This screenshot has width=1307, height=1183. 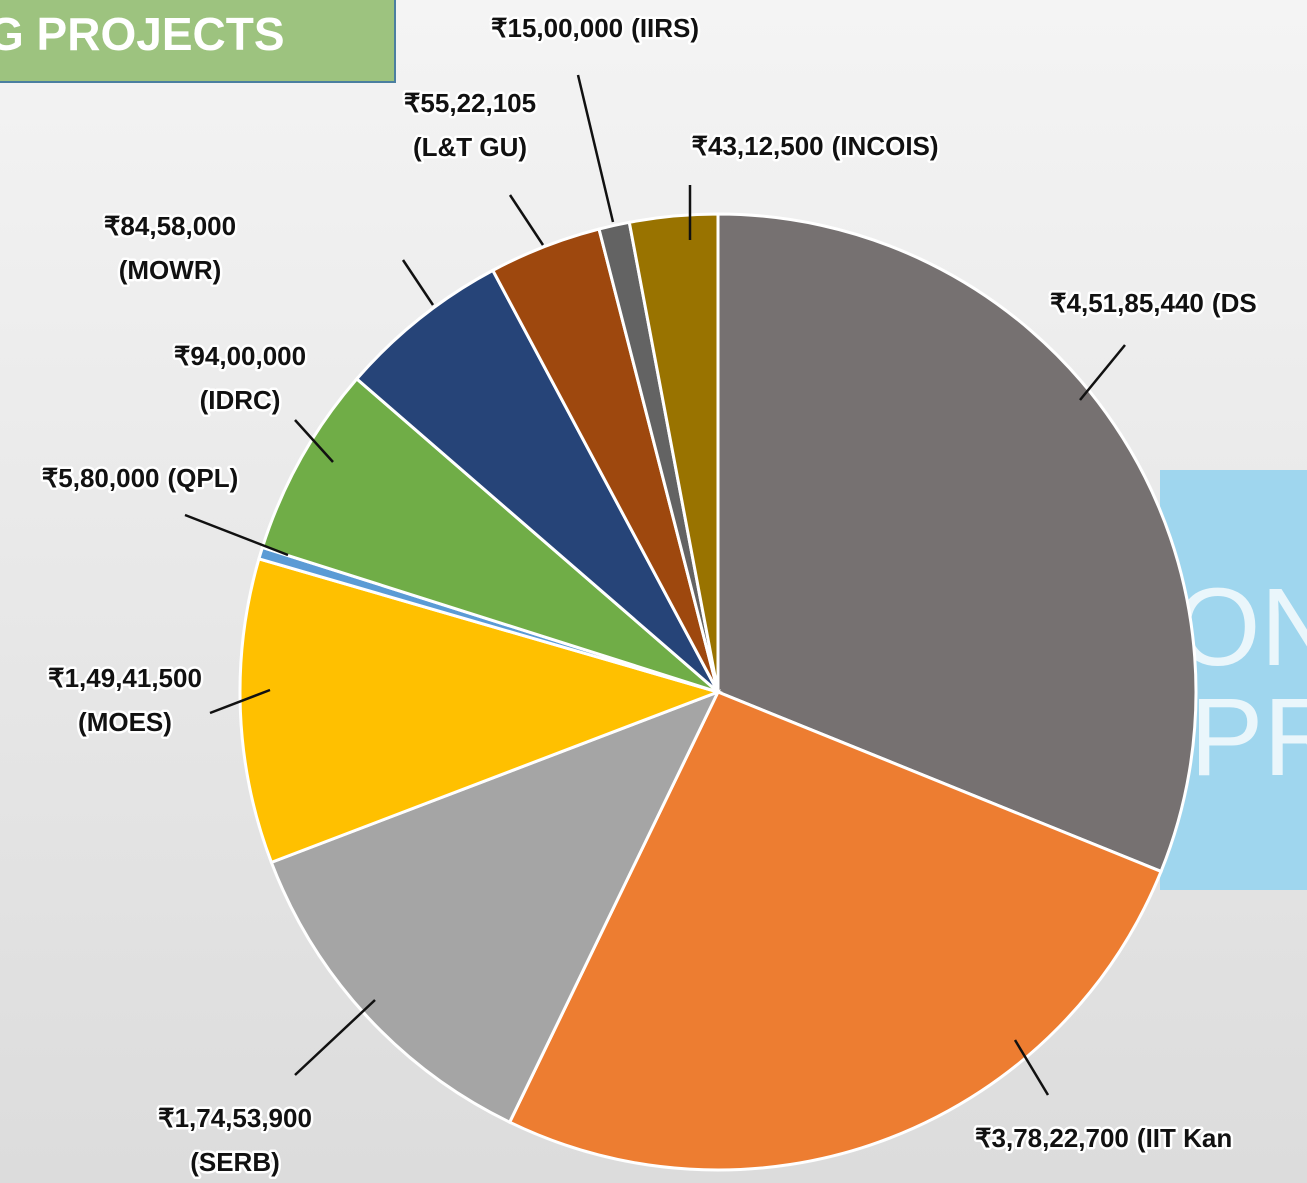 What do you see at coordinates (202, 478) in the screenshot?
I see `category-label: (QPL)` at bounding box center [202, 478].